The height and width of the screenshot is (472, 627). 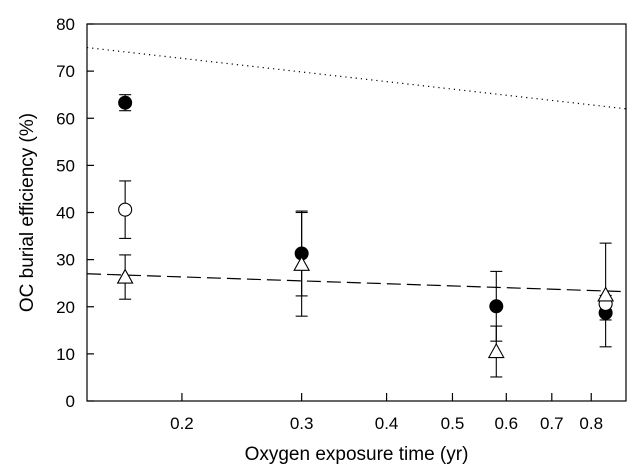 What do you see at coordinates (65, 71) in the screenshot?
I see `y-tick-label: 70` at bounding box center [65, 71].